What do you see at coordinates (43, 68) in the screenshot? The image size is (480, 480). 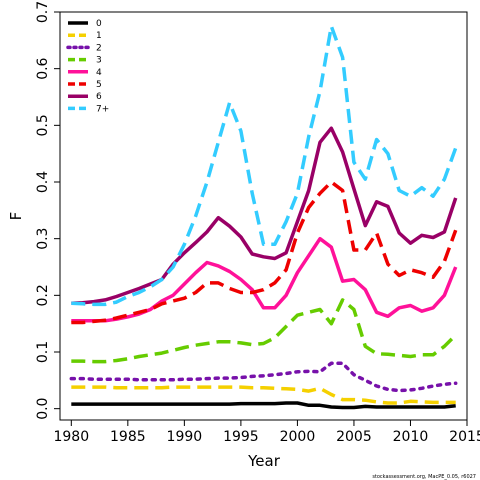 I see `y-tick-label: 0.6` at bounding box center [43, 68].